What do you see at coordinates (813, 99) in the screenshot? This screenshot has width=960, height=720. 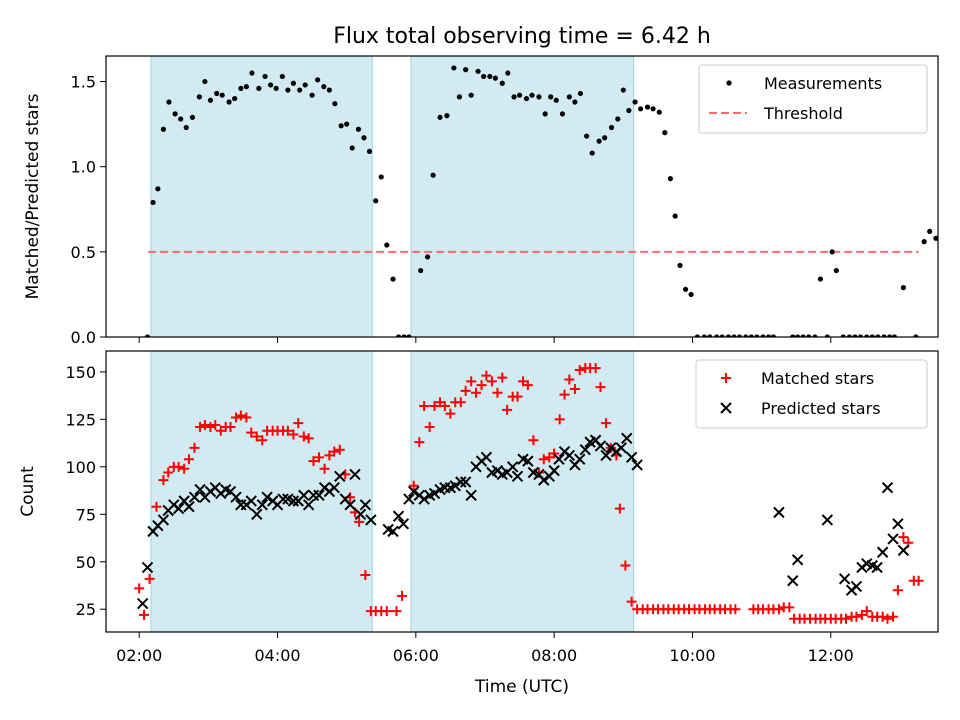 I see `legend-box` at bounding box center [813, 99].